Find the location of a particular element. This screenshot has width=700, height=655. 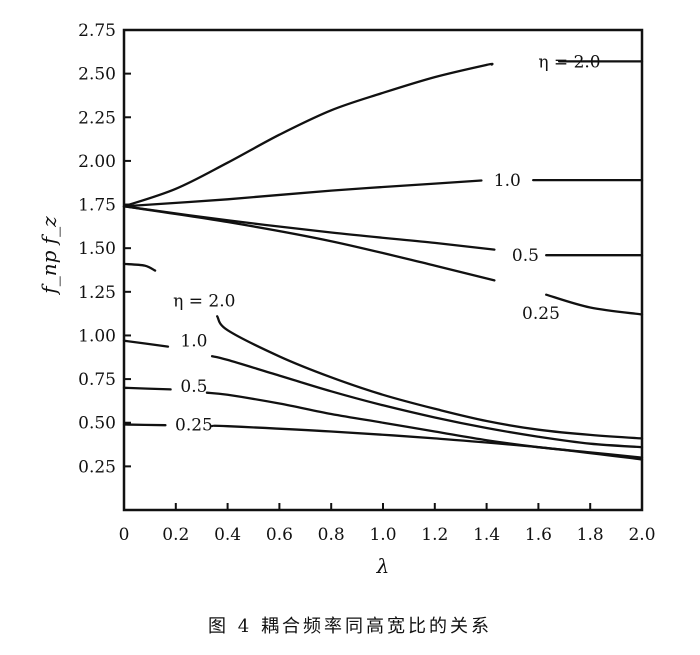

x-tick-label: 1.4 is located at coordinates (486, 535).